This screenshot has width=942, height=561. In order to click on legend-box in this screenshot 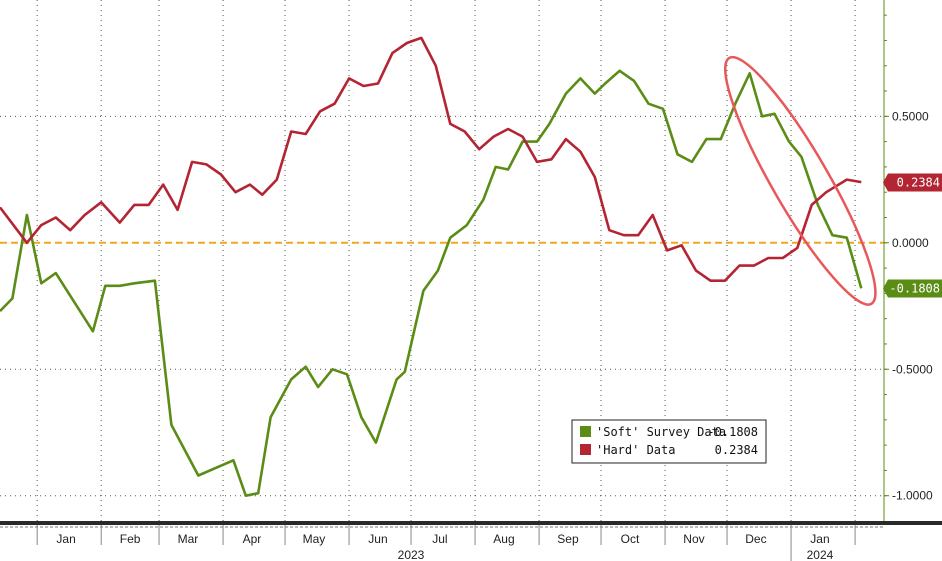, I will do `click(669, 441)`.